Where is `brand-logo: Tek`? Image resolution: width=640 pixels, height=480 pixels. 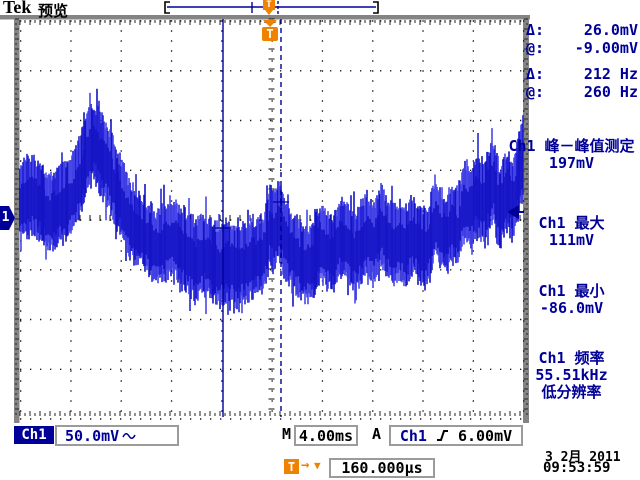 brand-logo: Tek is located at coordinates (17, 8).